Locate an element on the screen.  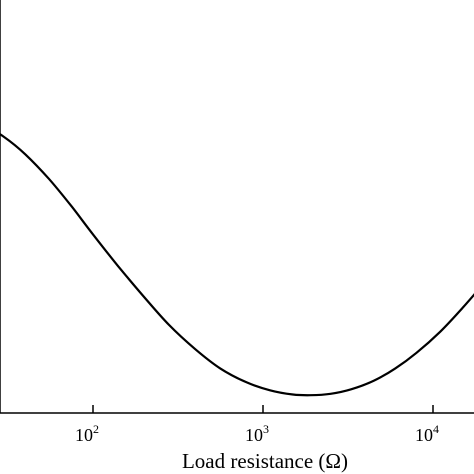
x-tick-label-exponent: 4 is located at coordinates (436, 429).